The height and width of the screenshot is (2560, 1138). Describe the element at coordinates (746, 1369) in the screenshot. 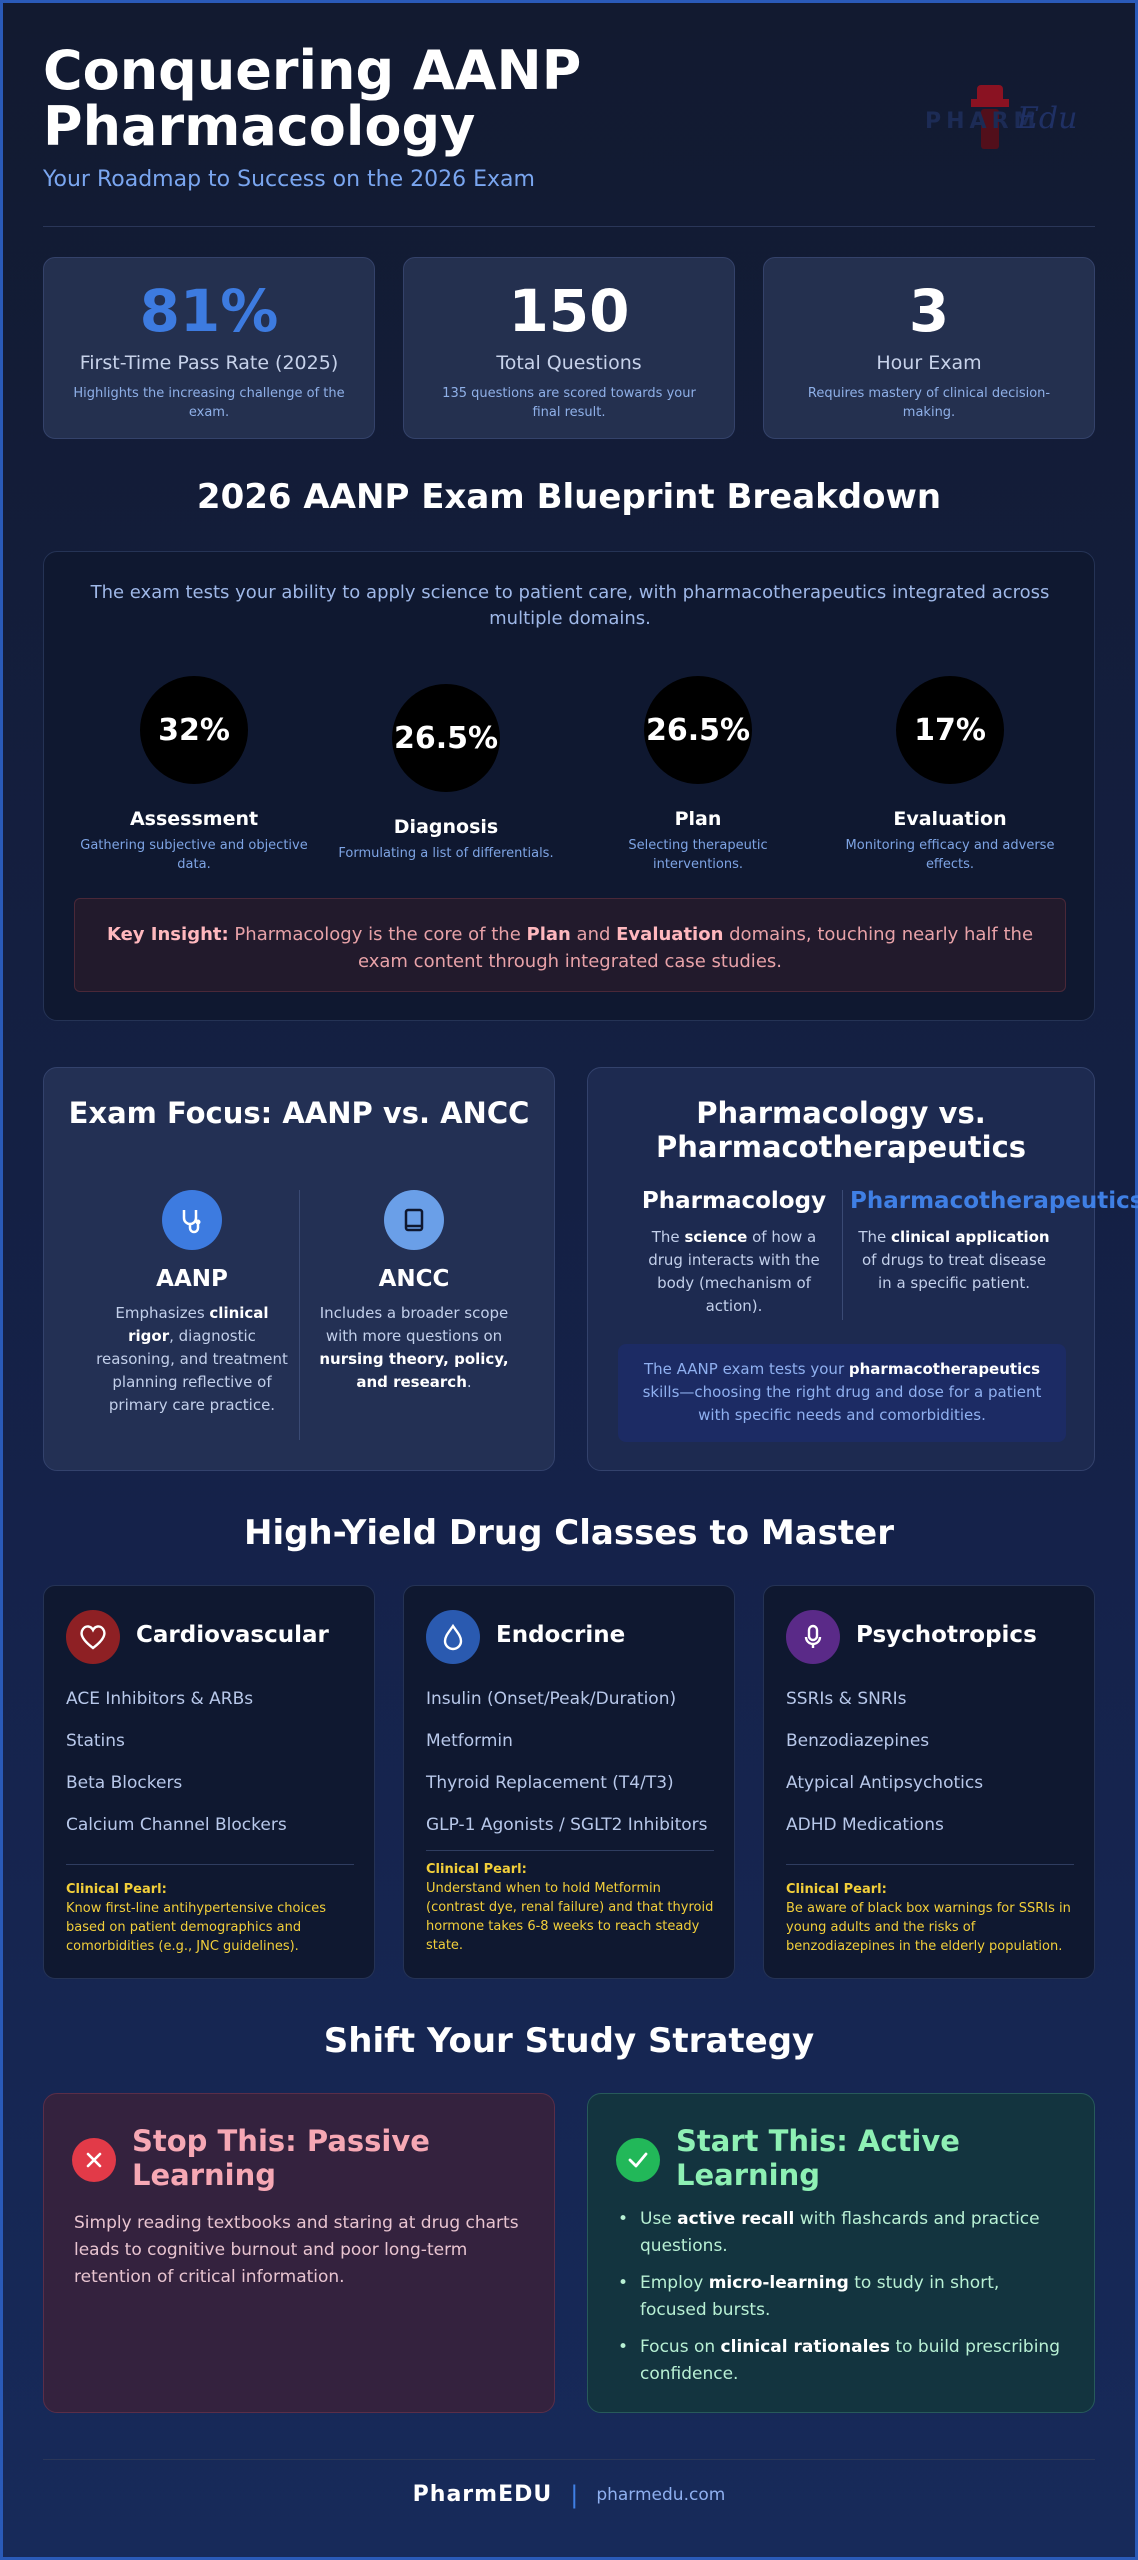

I see `note-text: The AANP exam tests your` at that location.